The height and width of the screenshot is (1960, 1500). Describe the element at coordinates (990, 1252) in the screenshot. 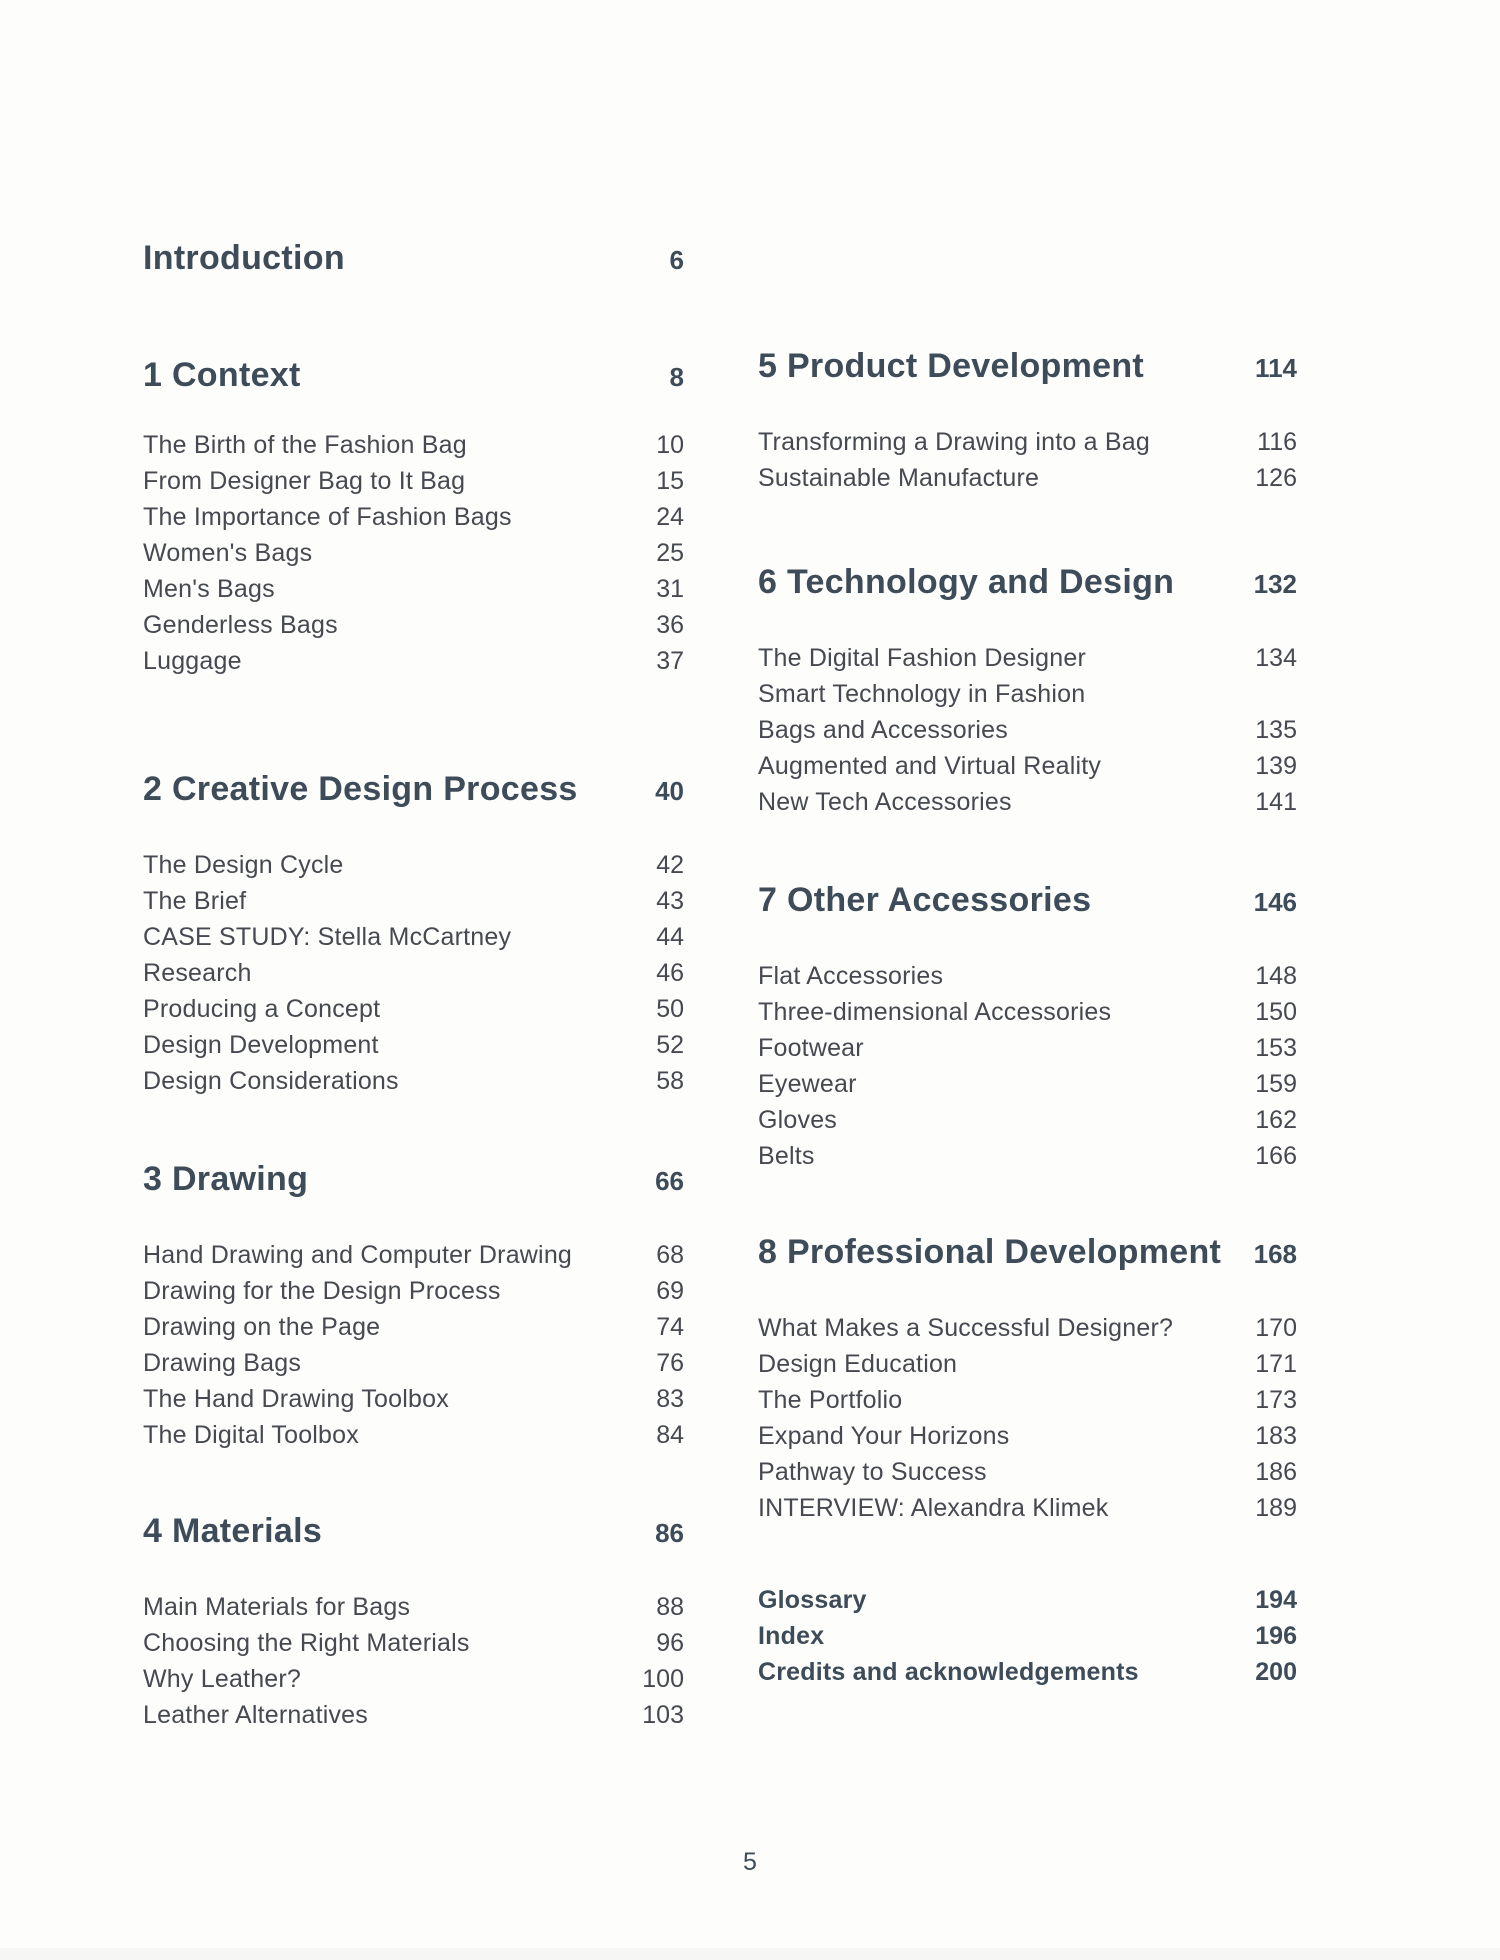

I see `section-title: 8 Professional Development` at that location.